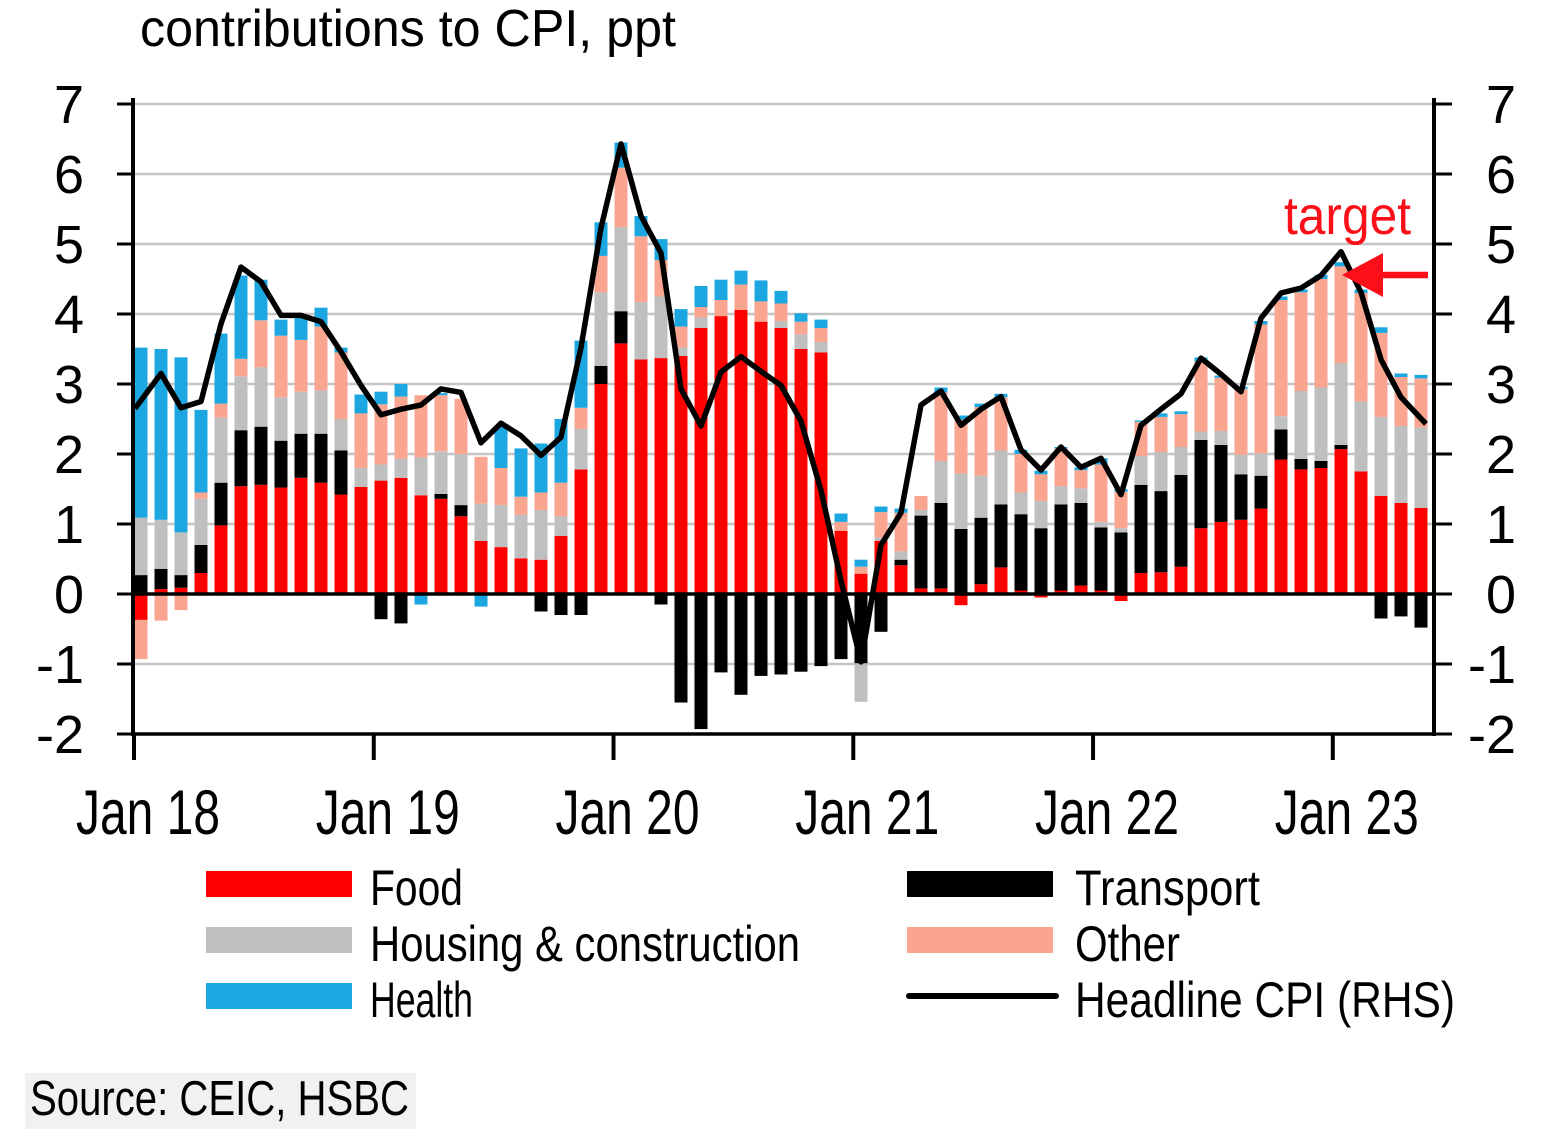 This screenshot has width=1548, height=1146. Describe the element at coordinates (1347, 813) in the screenshot. I see `svg-text: Jan 23` at that location.